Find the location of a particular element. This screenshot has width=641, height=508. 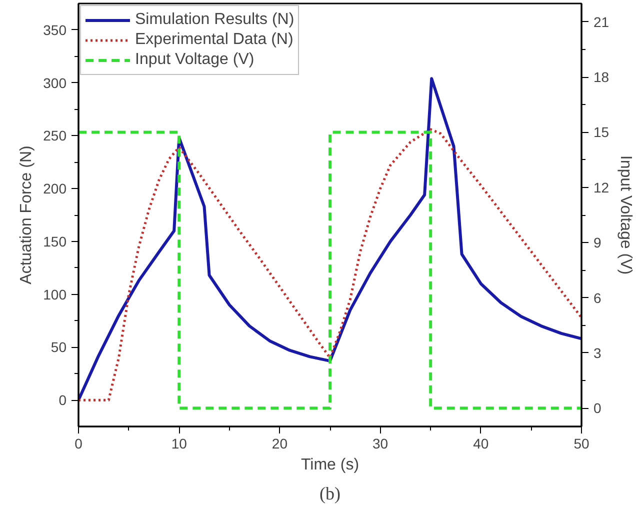

x-tick-label: 20 is located at coordinates (280, 444).